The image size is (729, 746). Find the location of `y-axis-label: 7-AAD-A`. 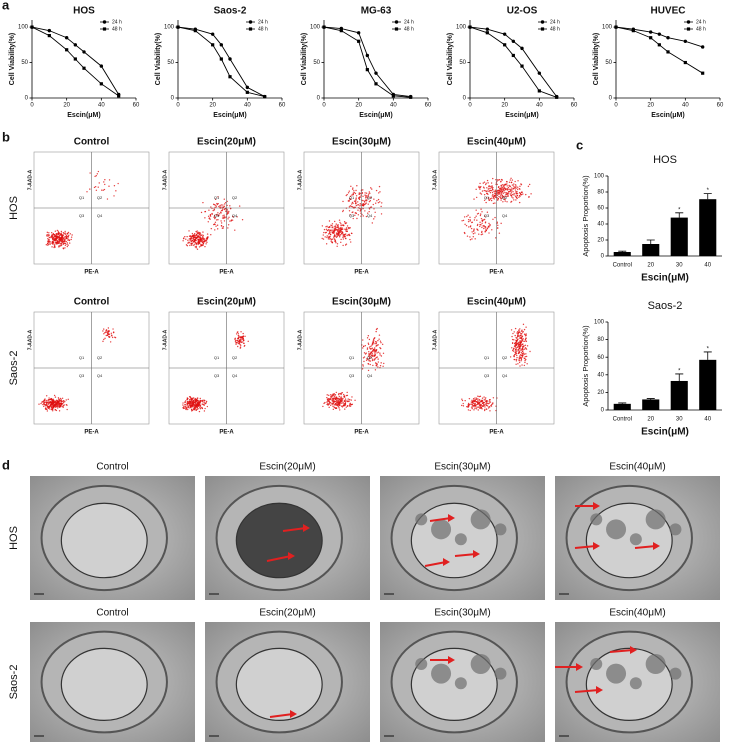

y-axis-label: 7-AAD-A is located at coordinates (165, 179).